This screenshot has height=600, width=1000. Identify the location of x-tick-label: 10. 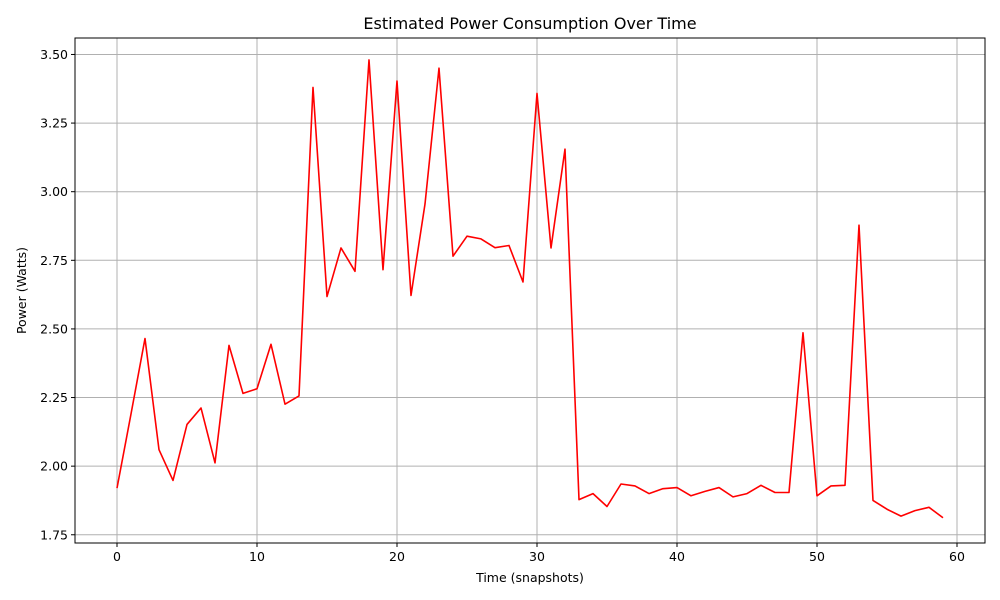
(257, 556).